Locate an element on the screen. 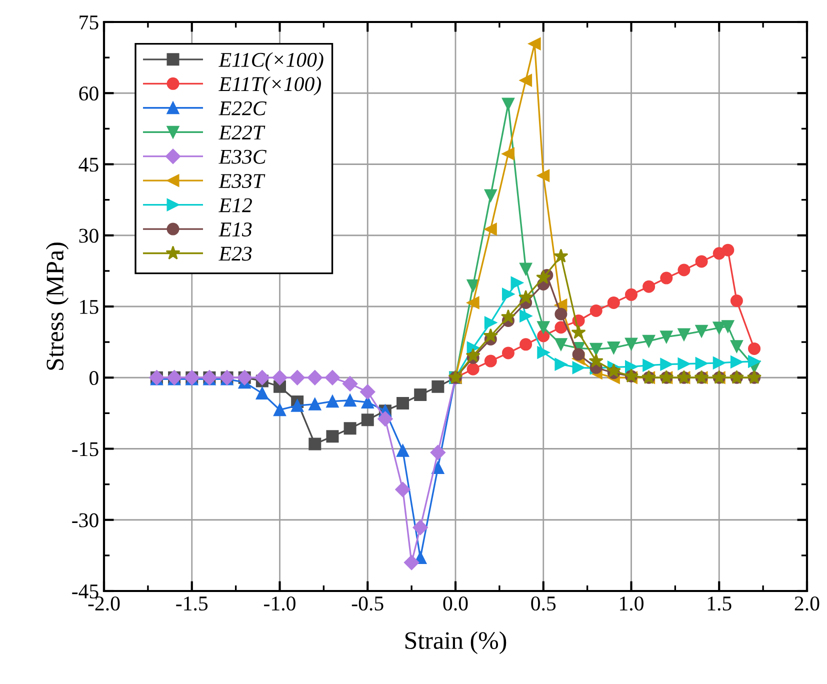 The image size is (827, 684). legend-label: E11T(×100) is located at coordinates (269, 86).